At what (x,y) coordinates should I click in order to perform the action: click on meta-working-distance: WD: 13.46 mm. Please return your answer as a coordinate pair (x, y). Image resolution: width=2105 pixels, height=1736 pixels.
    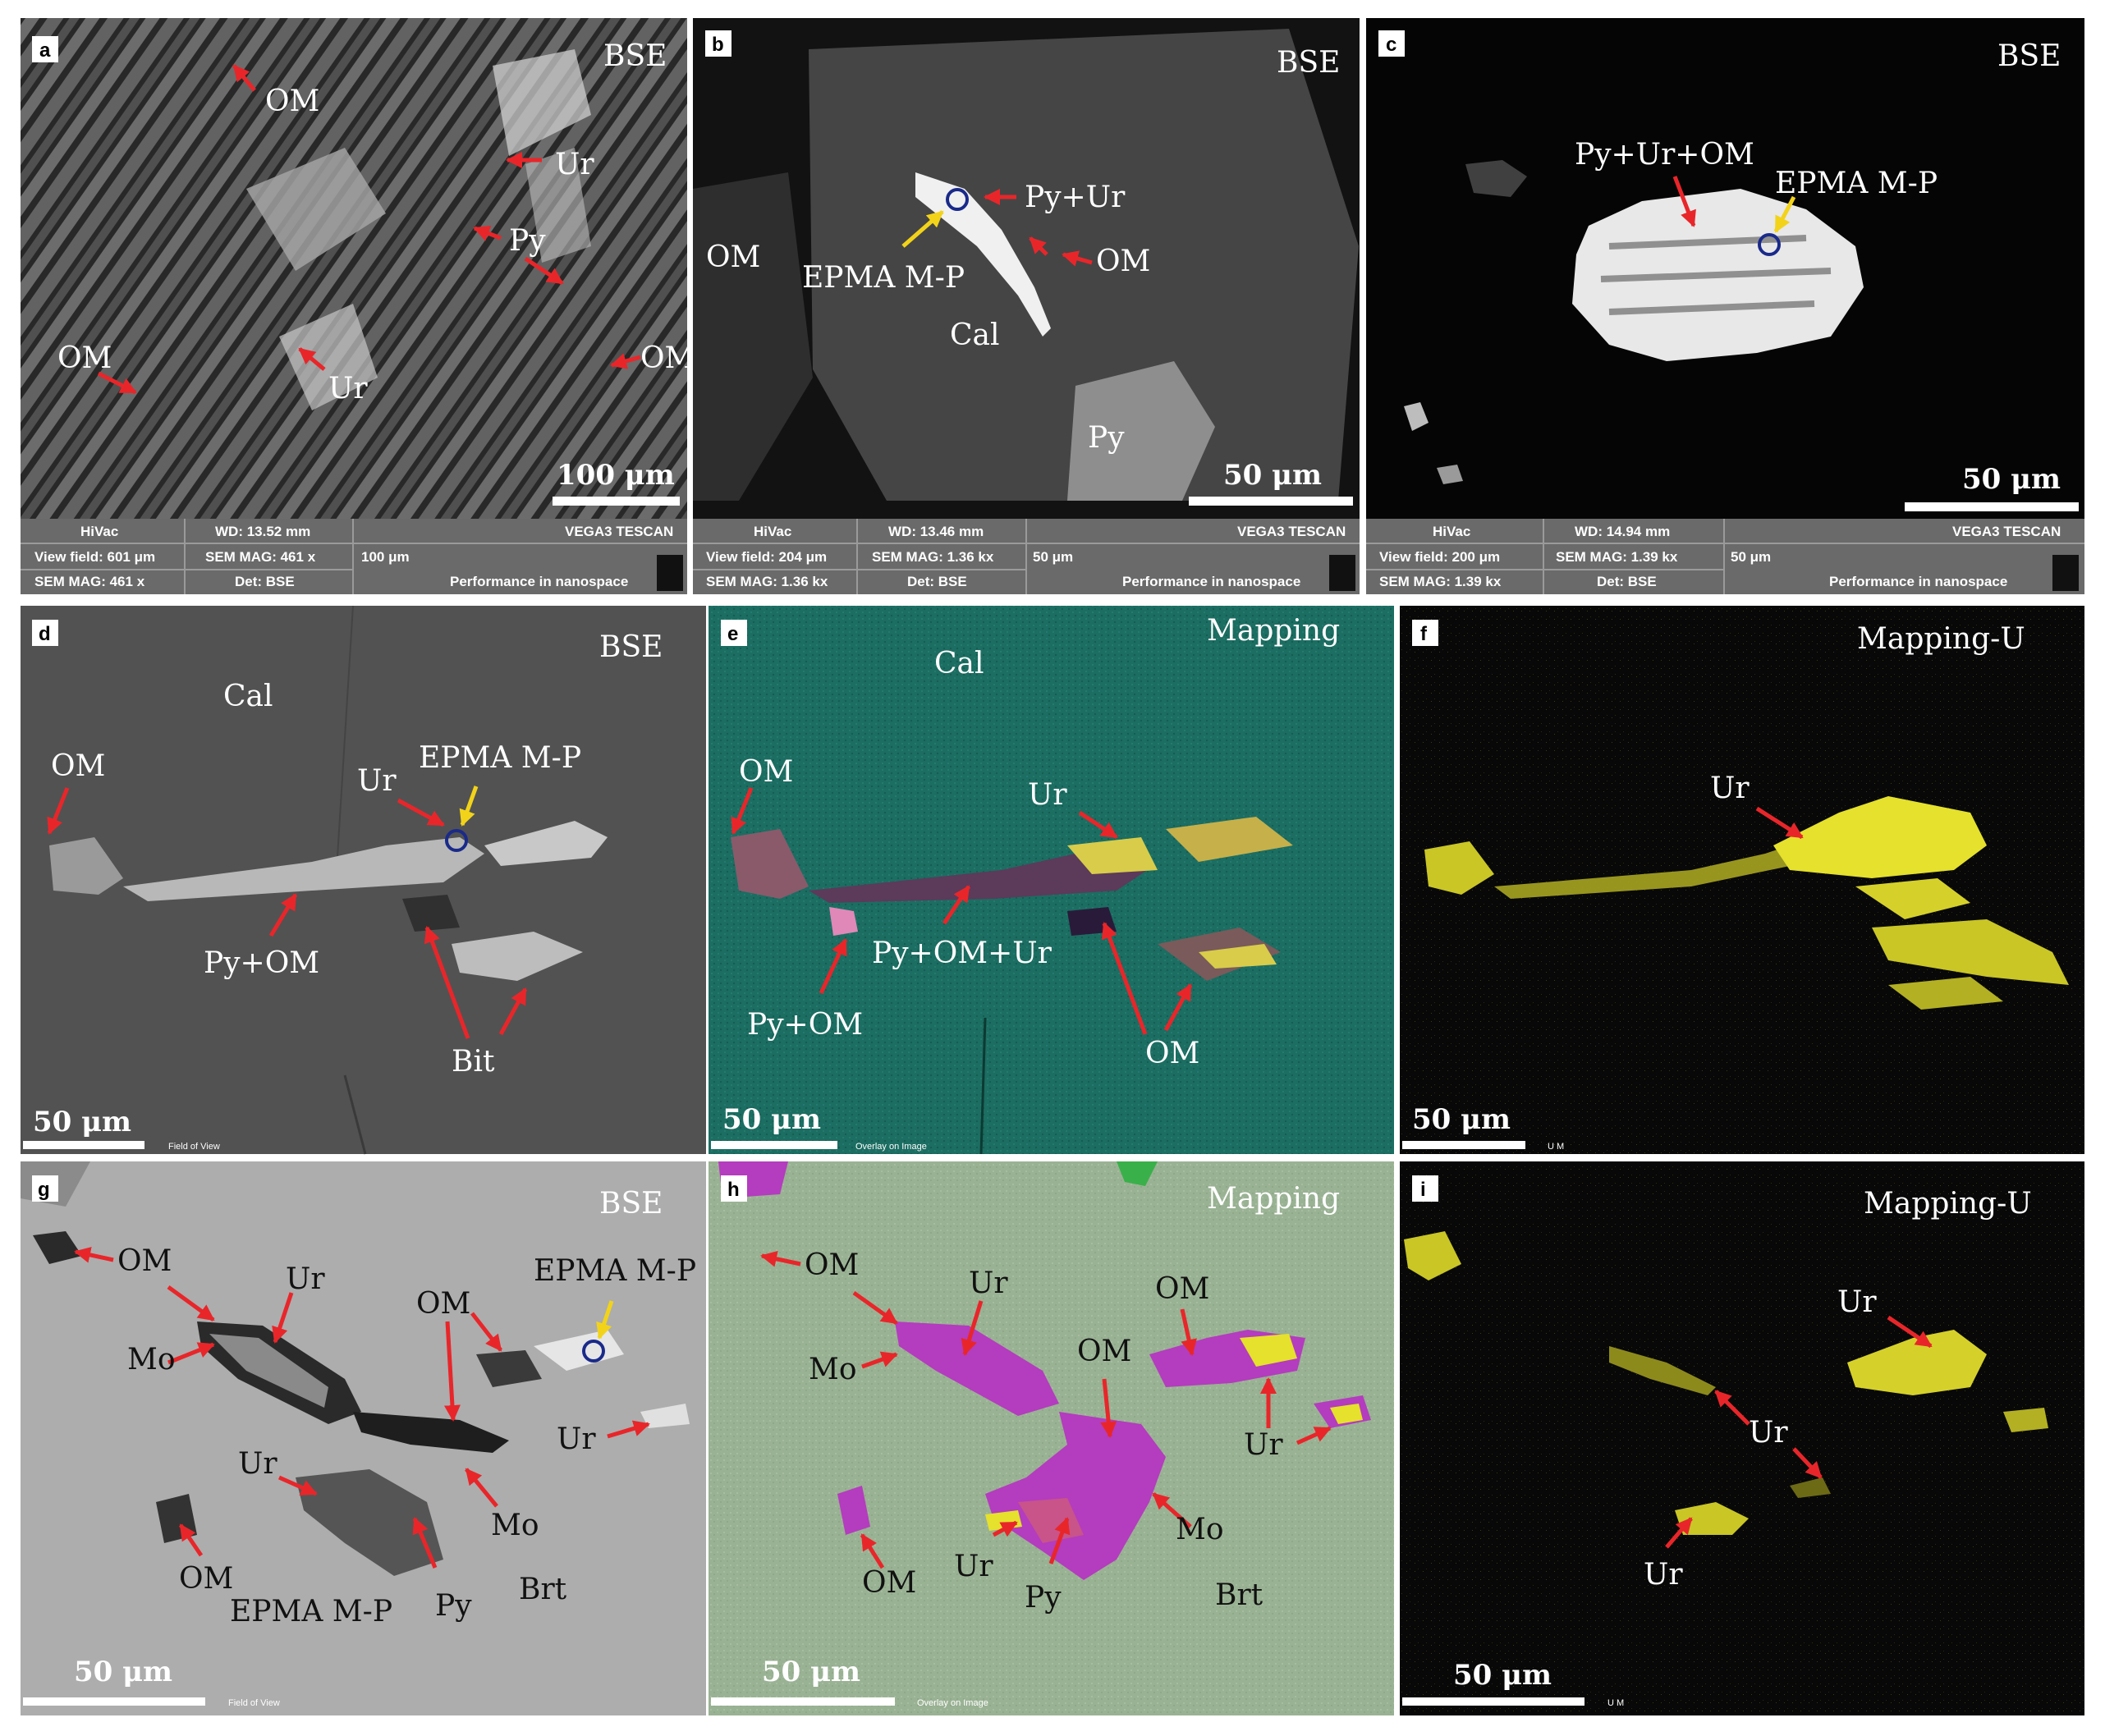
    Looking at the image, I should click on (936, 531).